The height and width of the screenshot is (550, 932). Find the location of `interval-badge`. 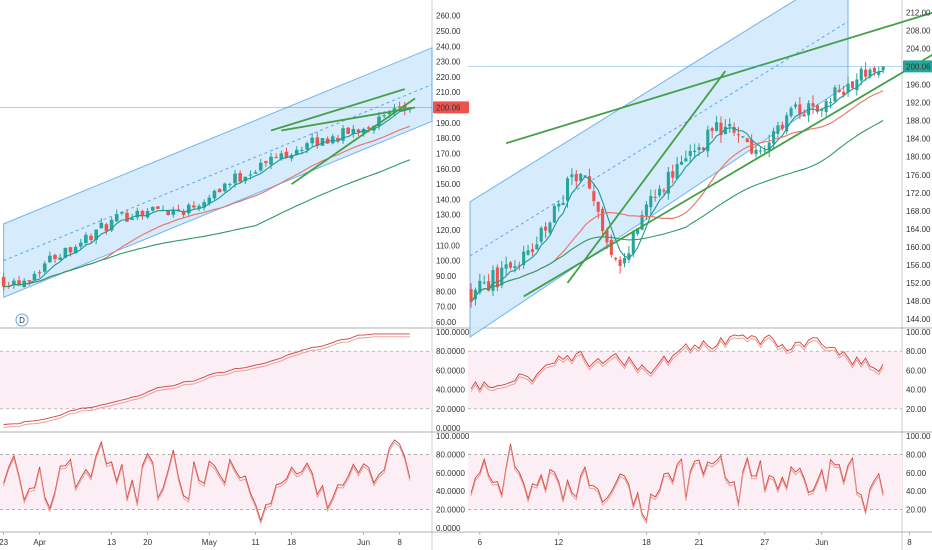

interval-badge is located at coordinates (22, 320).